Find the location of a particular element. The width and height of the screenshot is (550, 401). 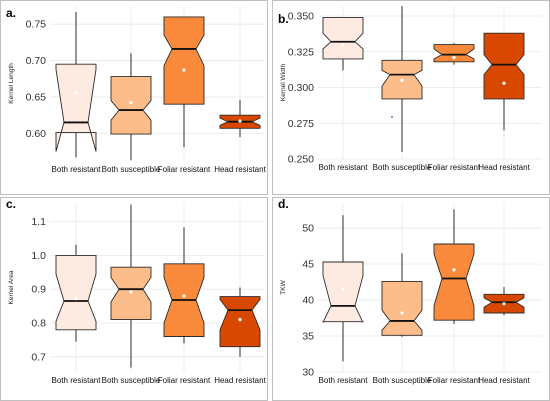

y-tick-label: 0.350 is located at coordinates (301, 17).